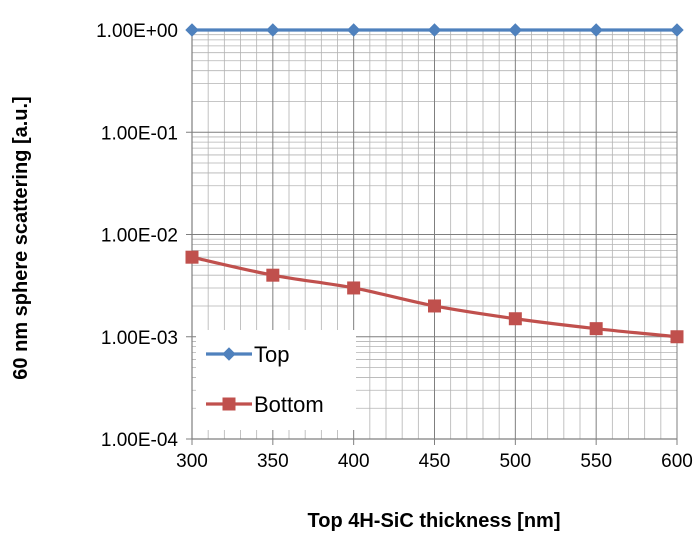  Describe the element at coordinates (229, 354) in the screenshot. I see `legend-marker-top` at that location.